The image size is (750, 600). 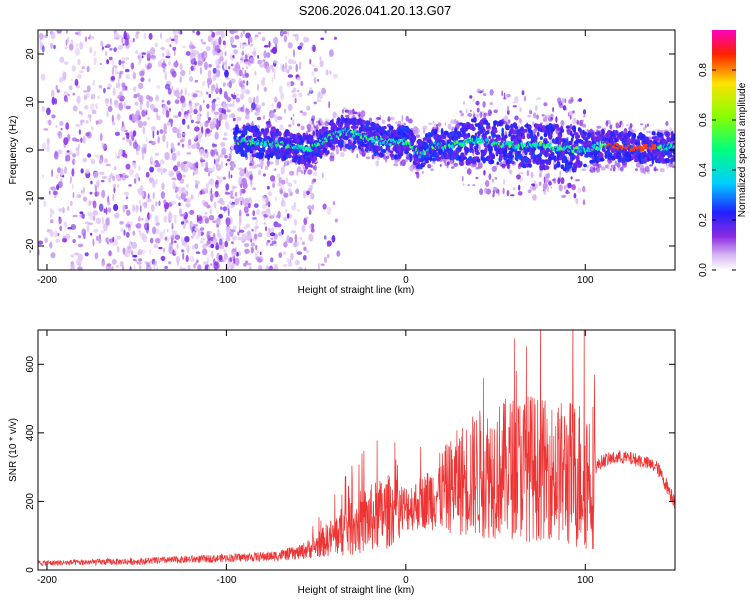 I want to click on signal-core, so click(x=577, y=148).